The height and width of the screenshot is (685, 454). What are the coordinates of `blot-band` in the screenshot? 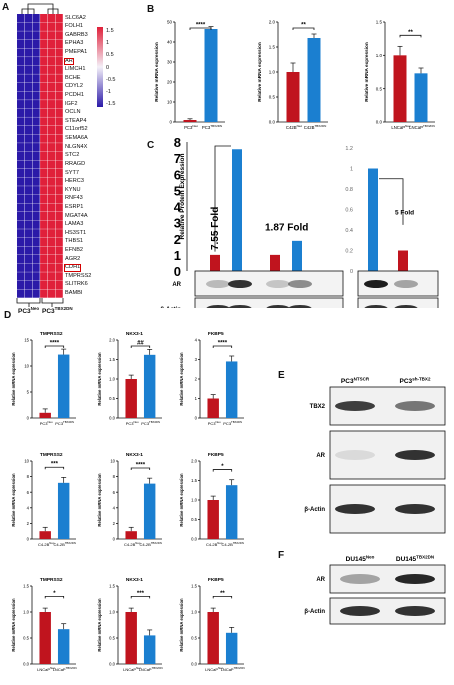 It's located at (355, 455).